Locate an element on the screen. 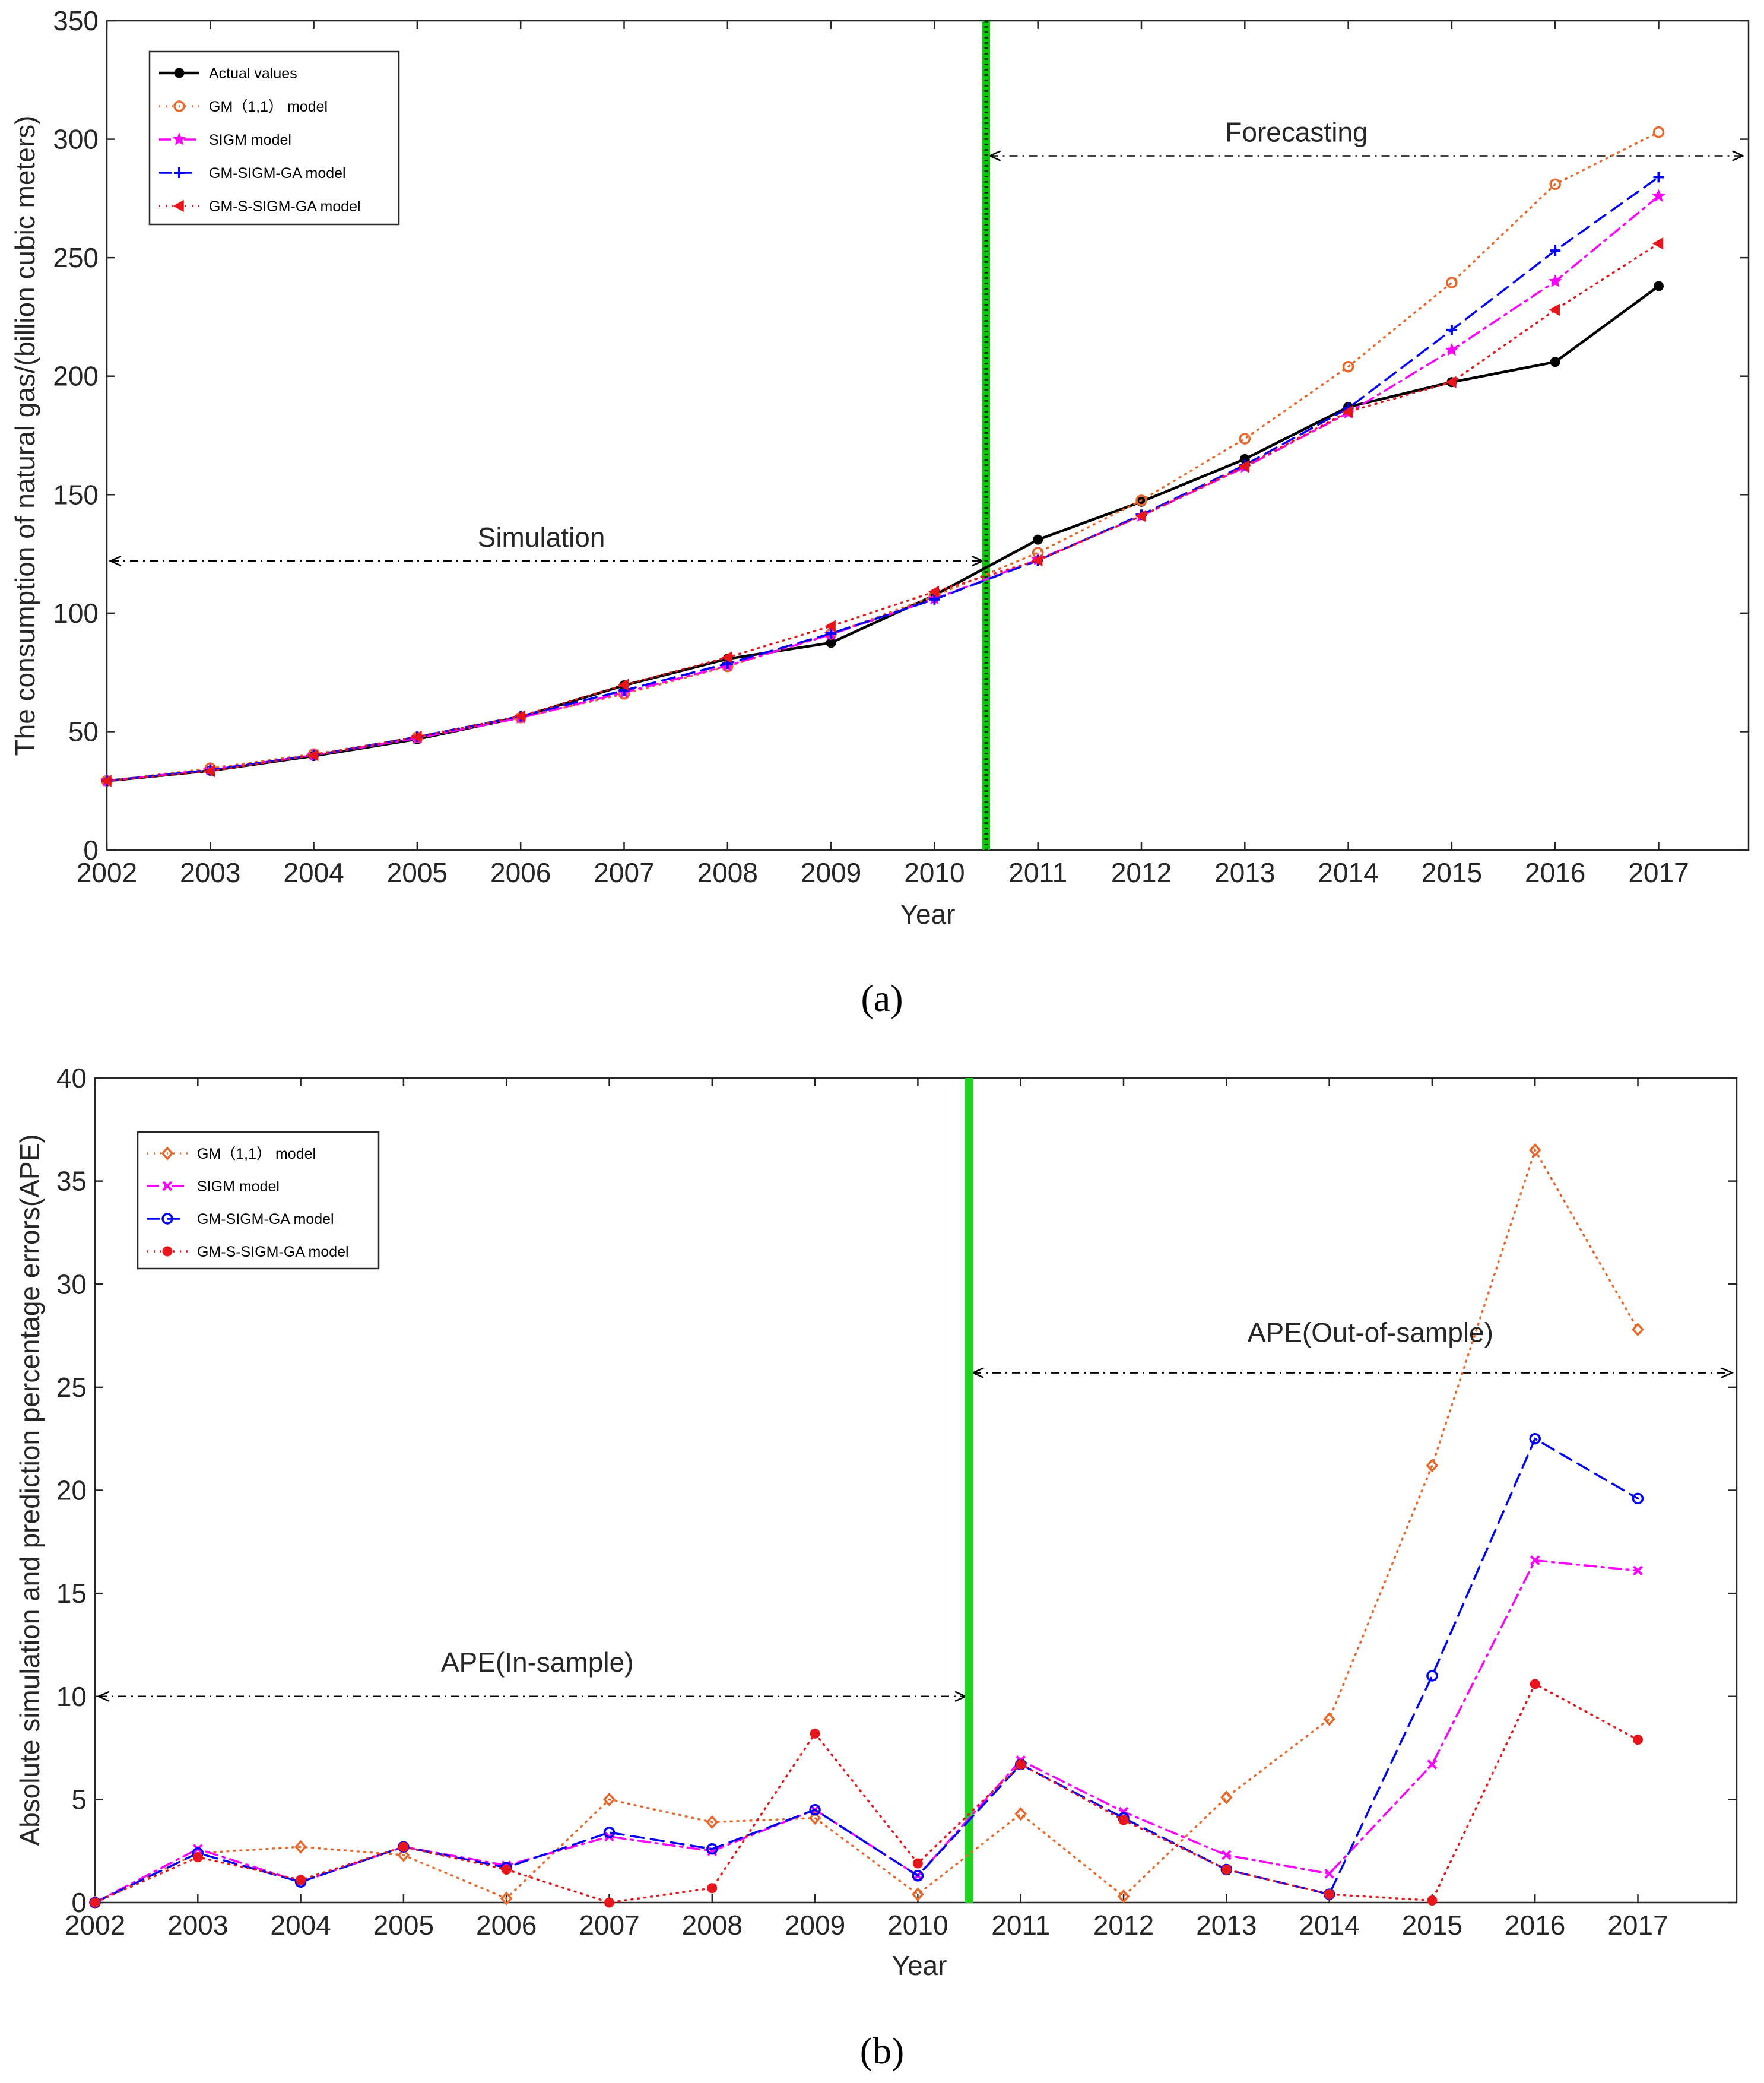  legend-label: GM-SIGM-GA model is located at coordinates (265, 1219).